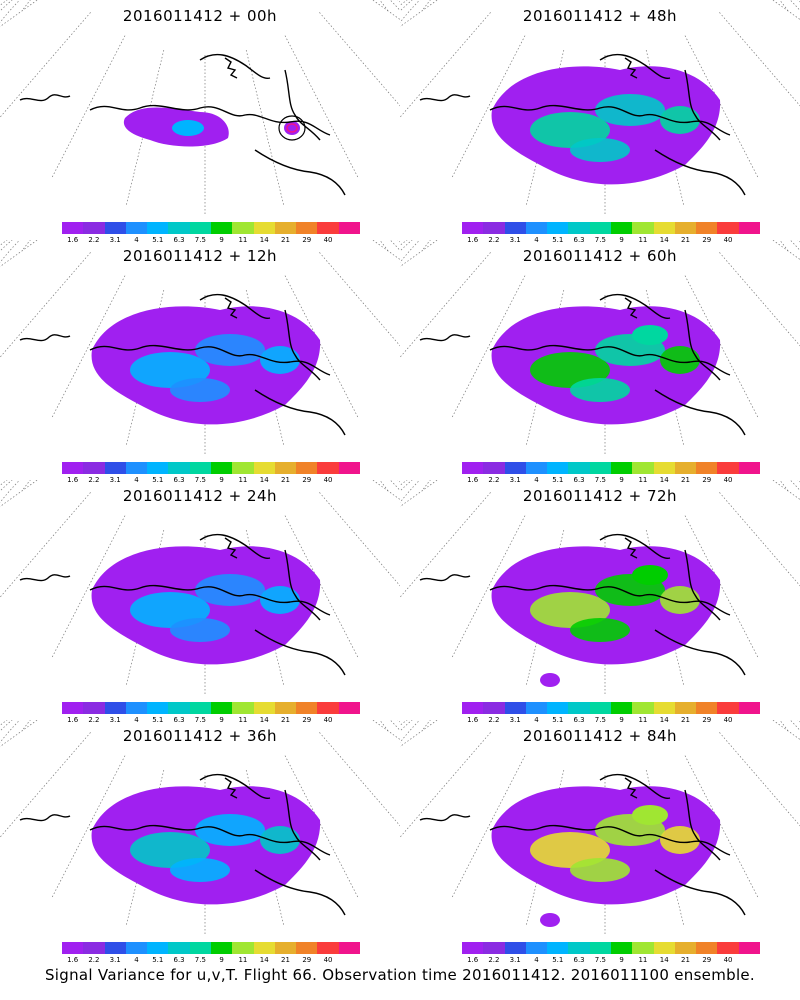  What do you see at coordinates (200, 347) in the screenshot?
I see `map-image` at bounding box center [200, 347].